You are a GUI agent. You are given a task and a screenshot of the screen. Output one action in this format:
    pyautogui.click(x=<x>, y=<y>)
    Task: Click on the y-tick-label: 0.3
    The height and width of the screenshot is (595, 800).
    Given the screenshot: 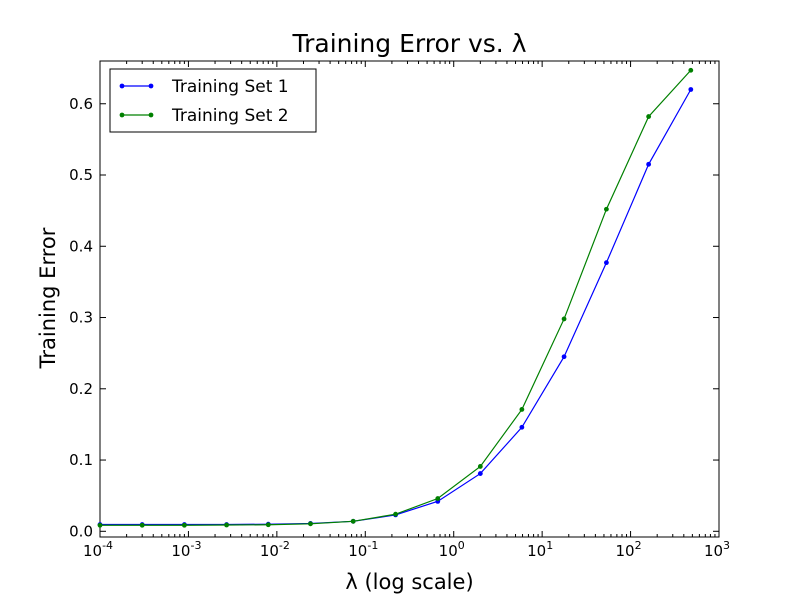 What is the action you would take?
    pyautogui.click(x=81, y=318)
    